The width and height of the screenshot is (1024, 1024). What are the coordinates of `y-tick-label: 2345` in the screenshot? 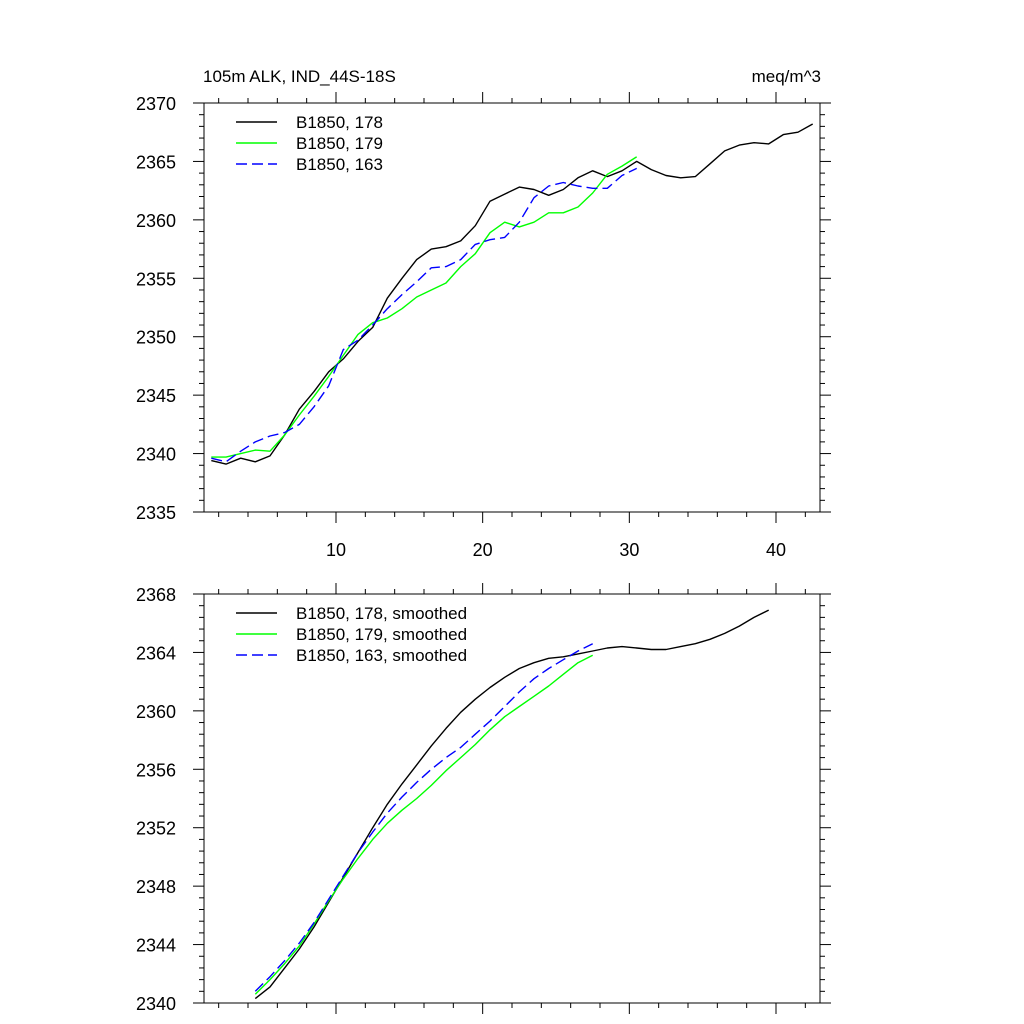 It's located at (156, 396).